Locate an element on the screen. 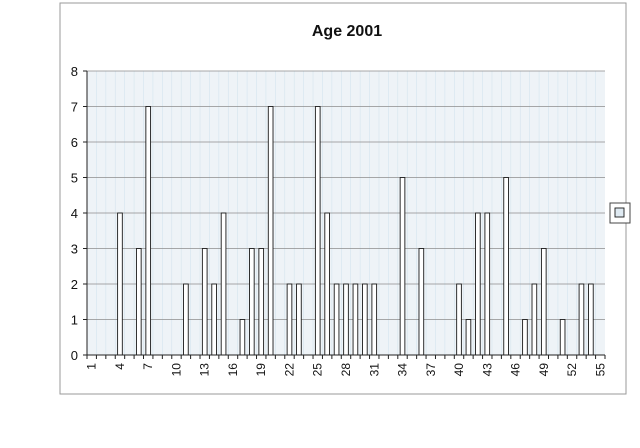  legend is located at coordinates (620, 213).